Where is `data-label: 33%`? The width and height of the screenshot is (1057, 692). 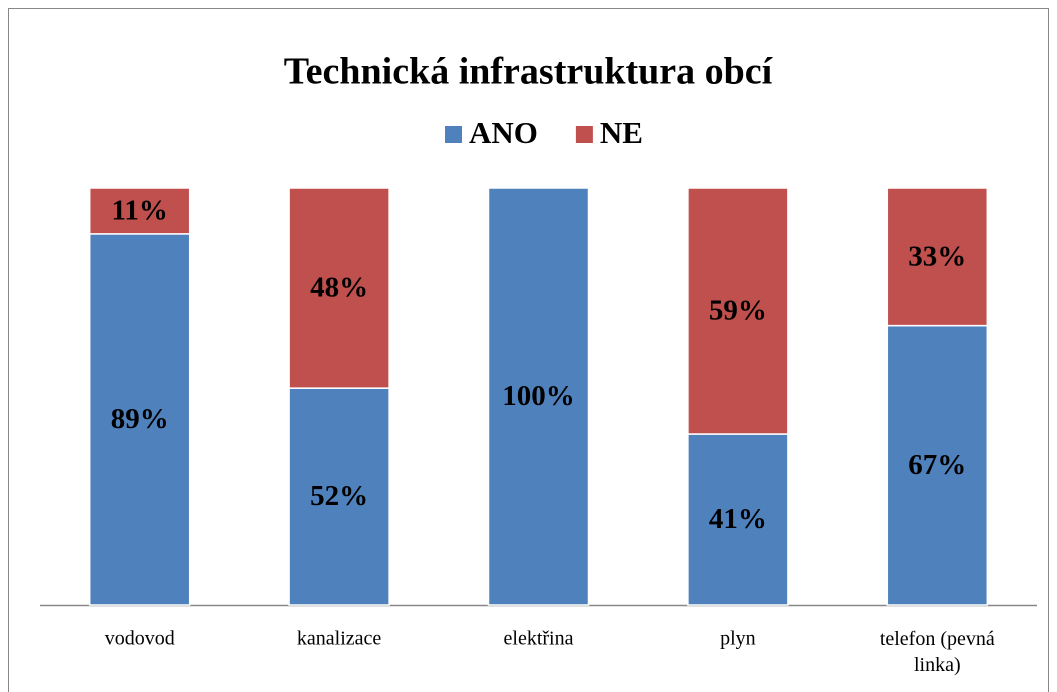
data-label: 33% is located at coordinates (937, 256).